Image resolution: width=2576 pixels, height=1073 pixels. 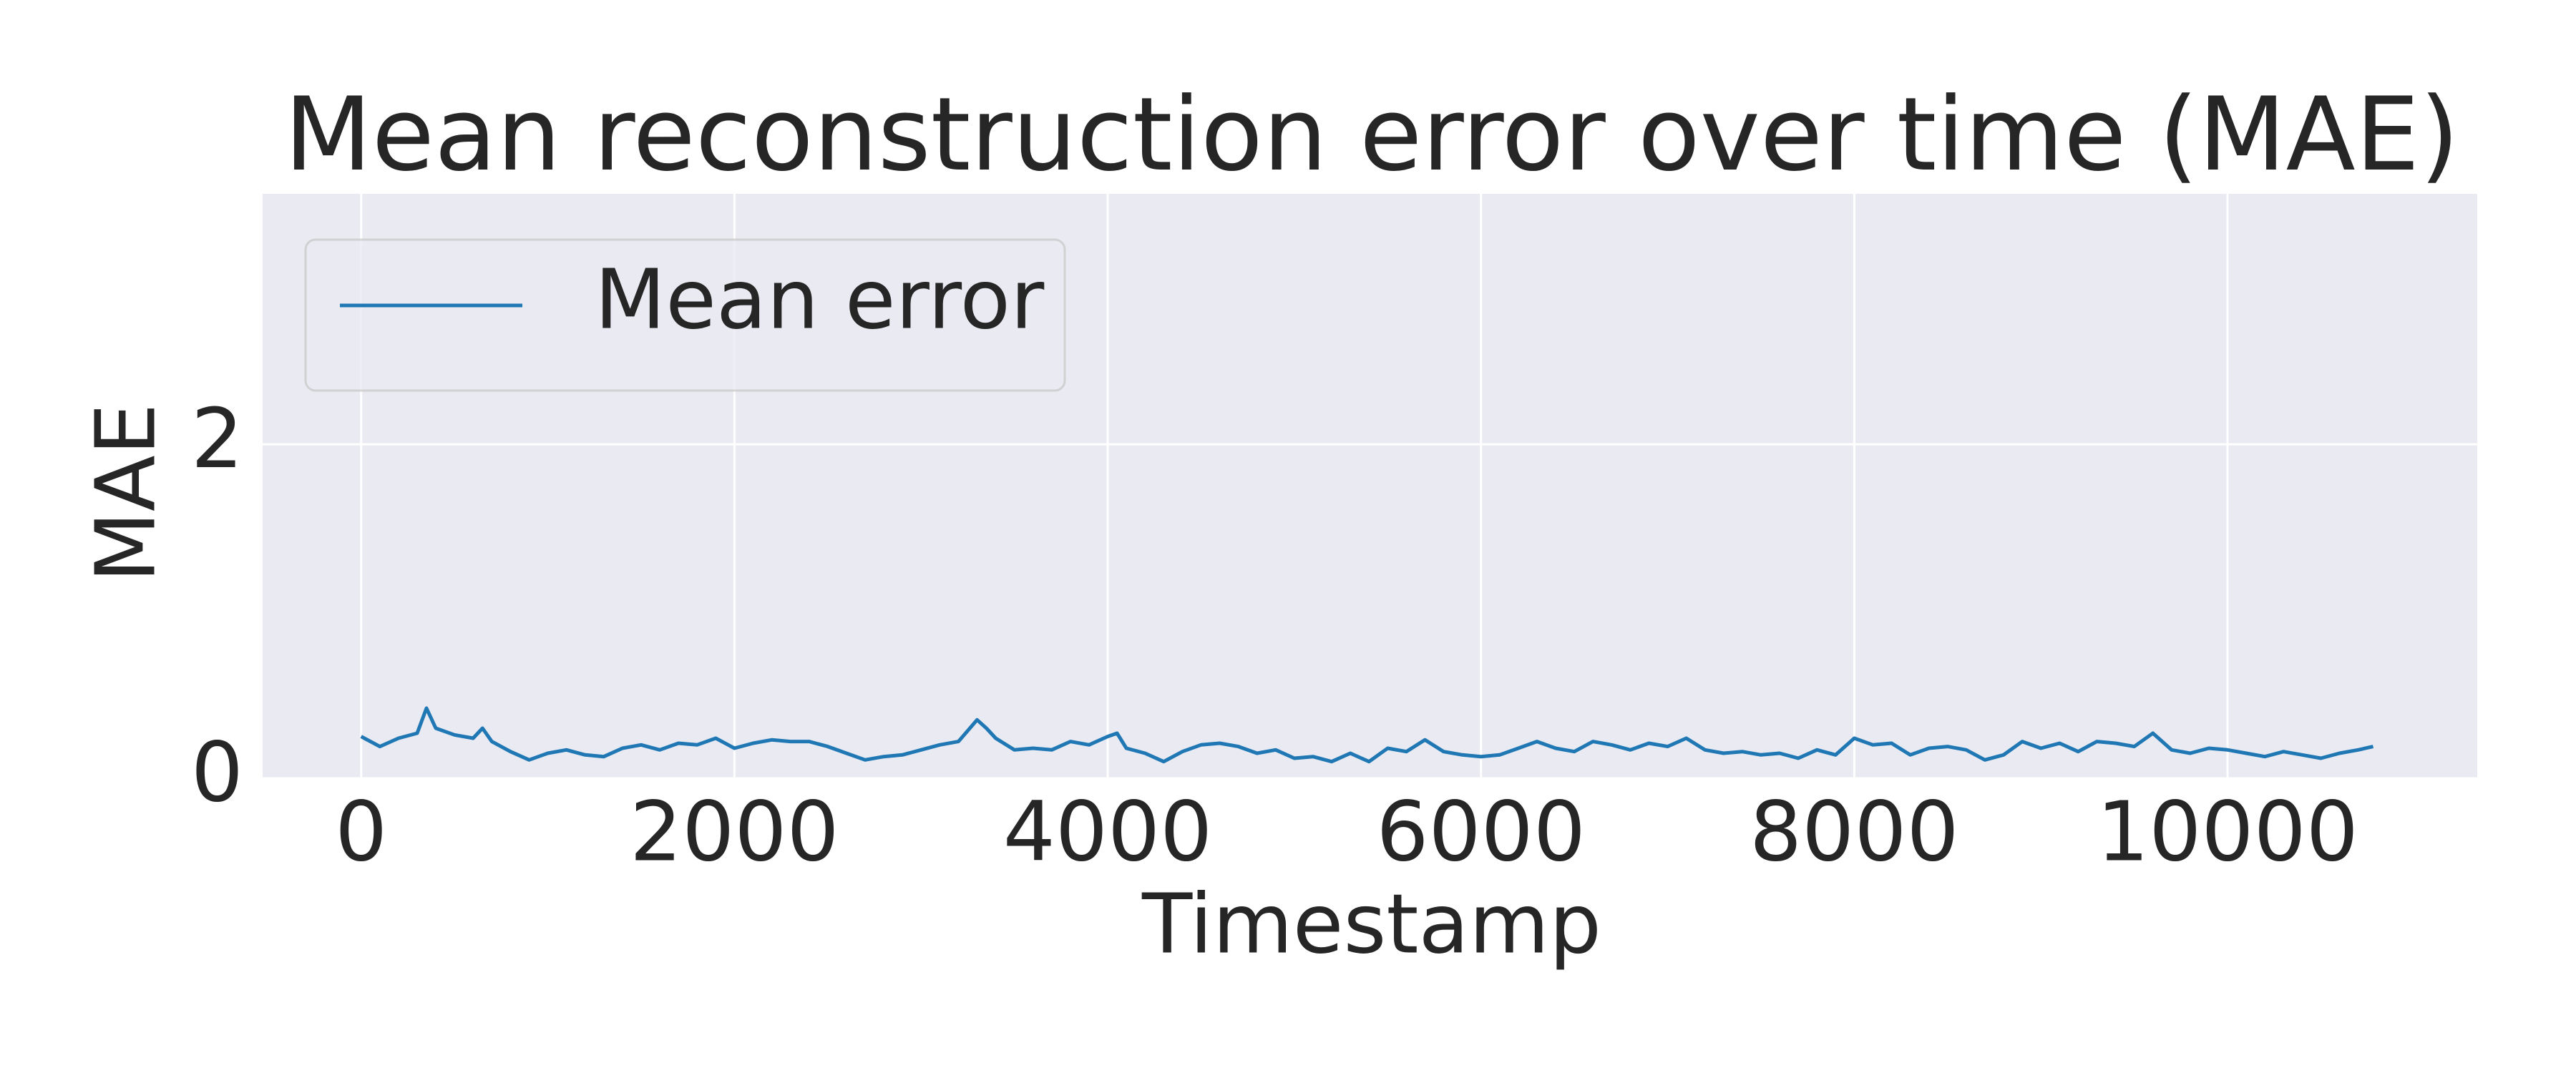 I want to click on data-line, so click(x=1367, y=735).